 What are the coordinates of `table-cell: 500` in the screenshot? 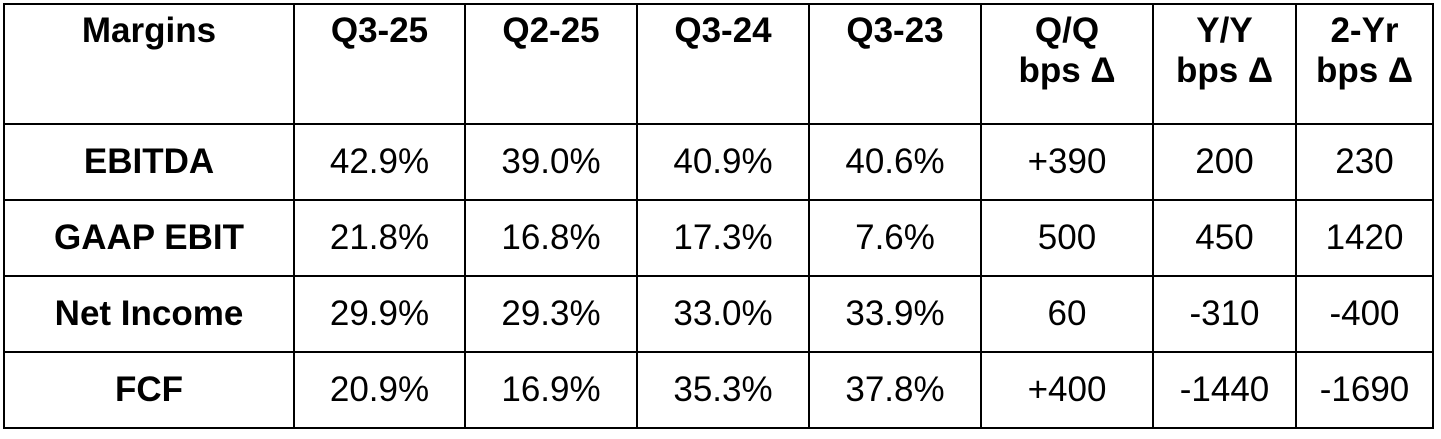 It's located at (1067, 238).